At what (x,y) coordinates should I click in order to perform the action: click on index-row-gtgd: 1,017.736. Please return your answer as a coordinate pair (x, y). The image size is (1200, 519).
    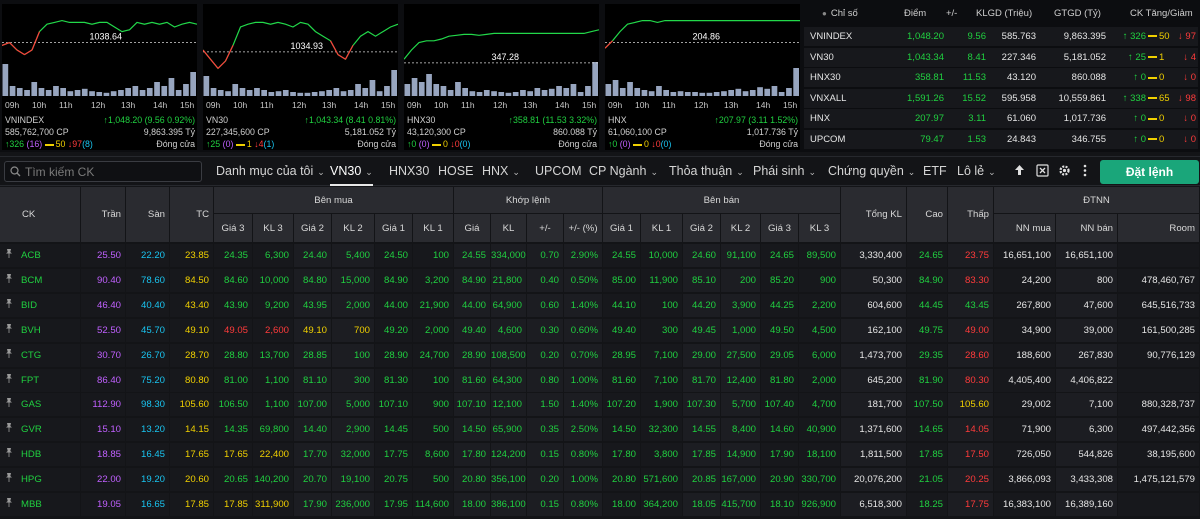
    Looking at the image, I should click on (1084, 119).